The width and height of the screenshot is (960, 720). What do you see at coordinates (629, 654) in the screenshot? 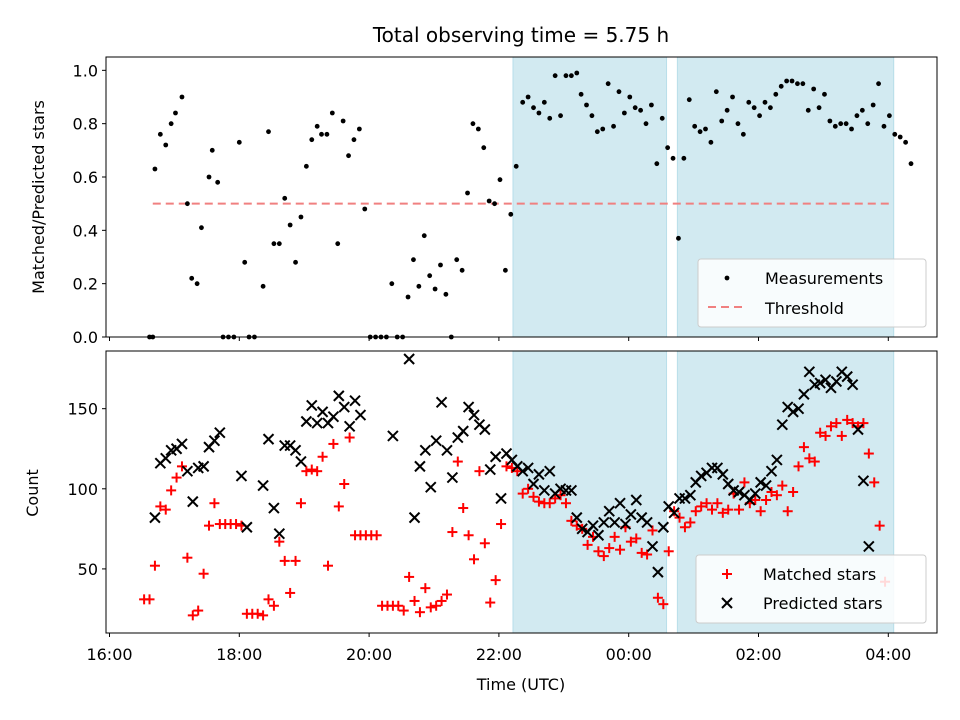
I see `x-tick-label: 00:00` at bounding box center [629, 654].